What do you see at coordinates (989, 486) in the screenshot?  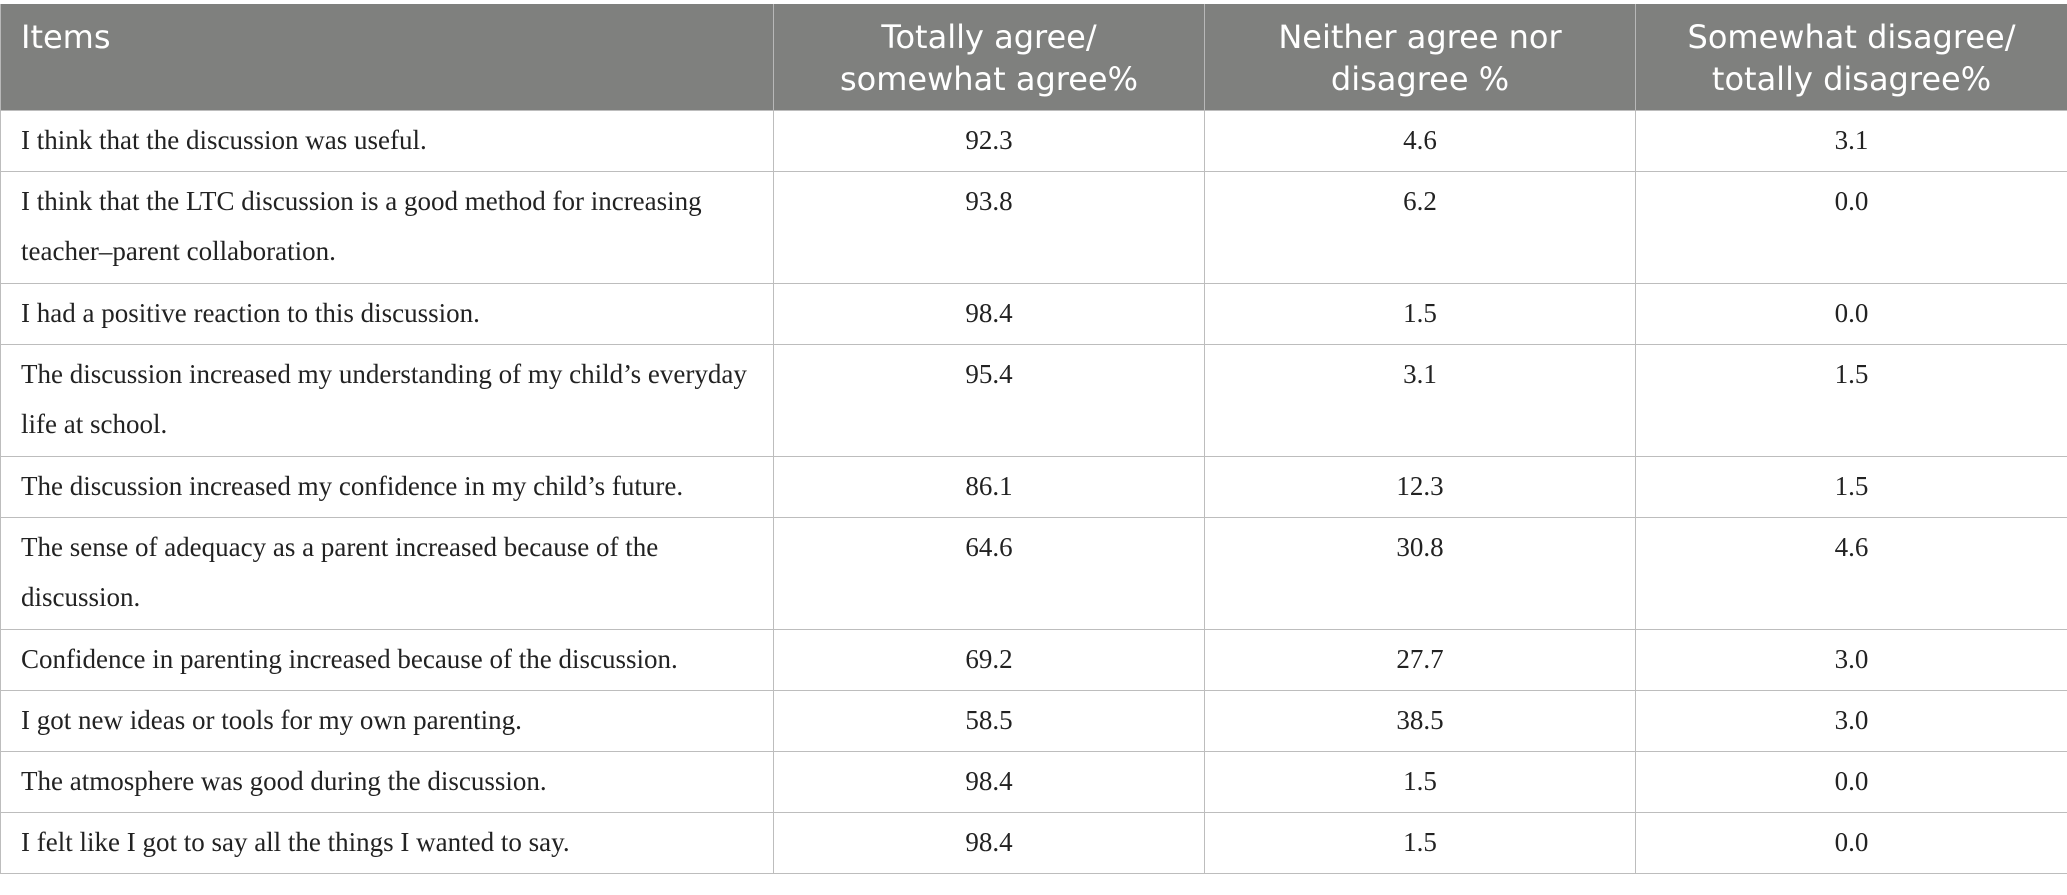 I see `agree-cell: 86.1` at bounding box center [989, 486].